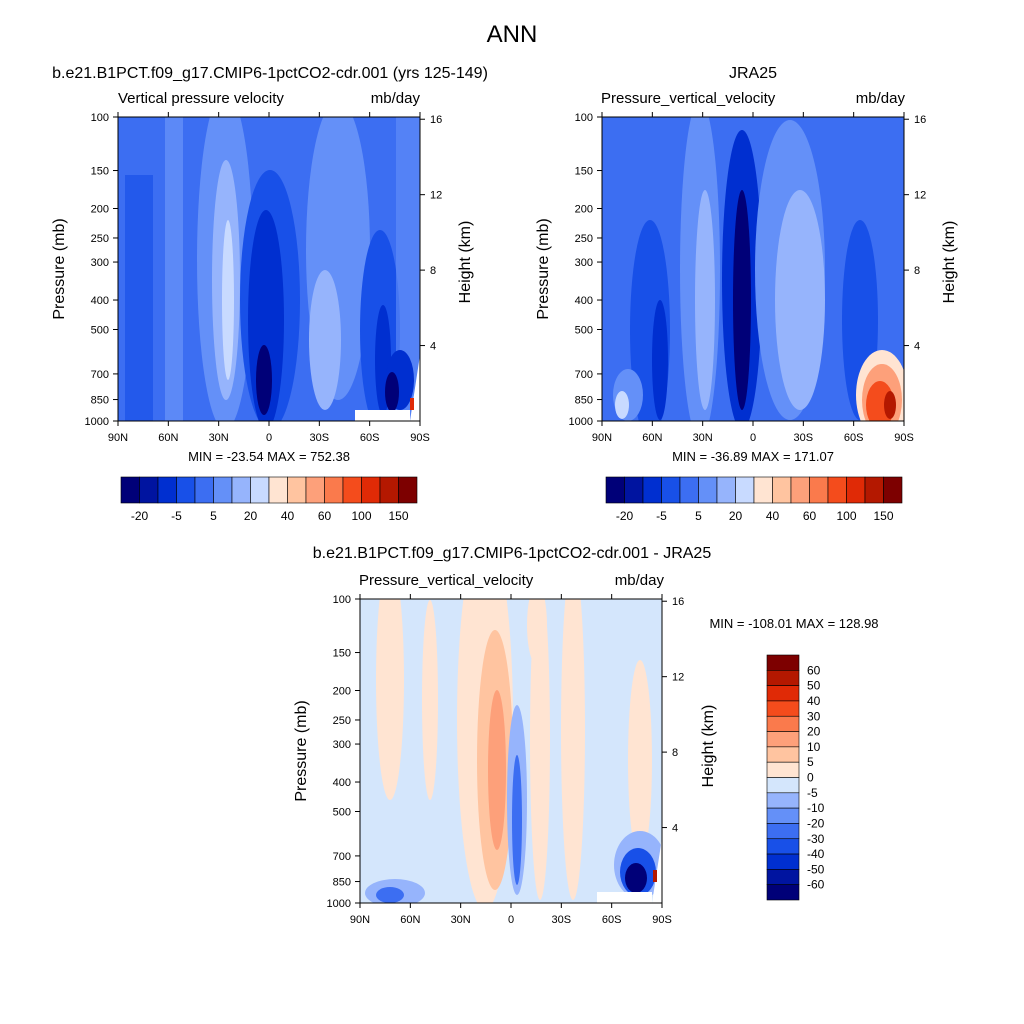 The image size is (1024, 1024). What do you see at coordinates (201, 98) in the screenshot?
I see `variable-label: Vertical pressure velocity` at bounding box center [201, 98].